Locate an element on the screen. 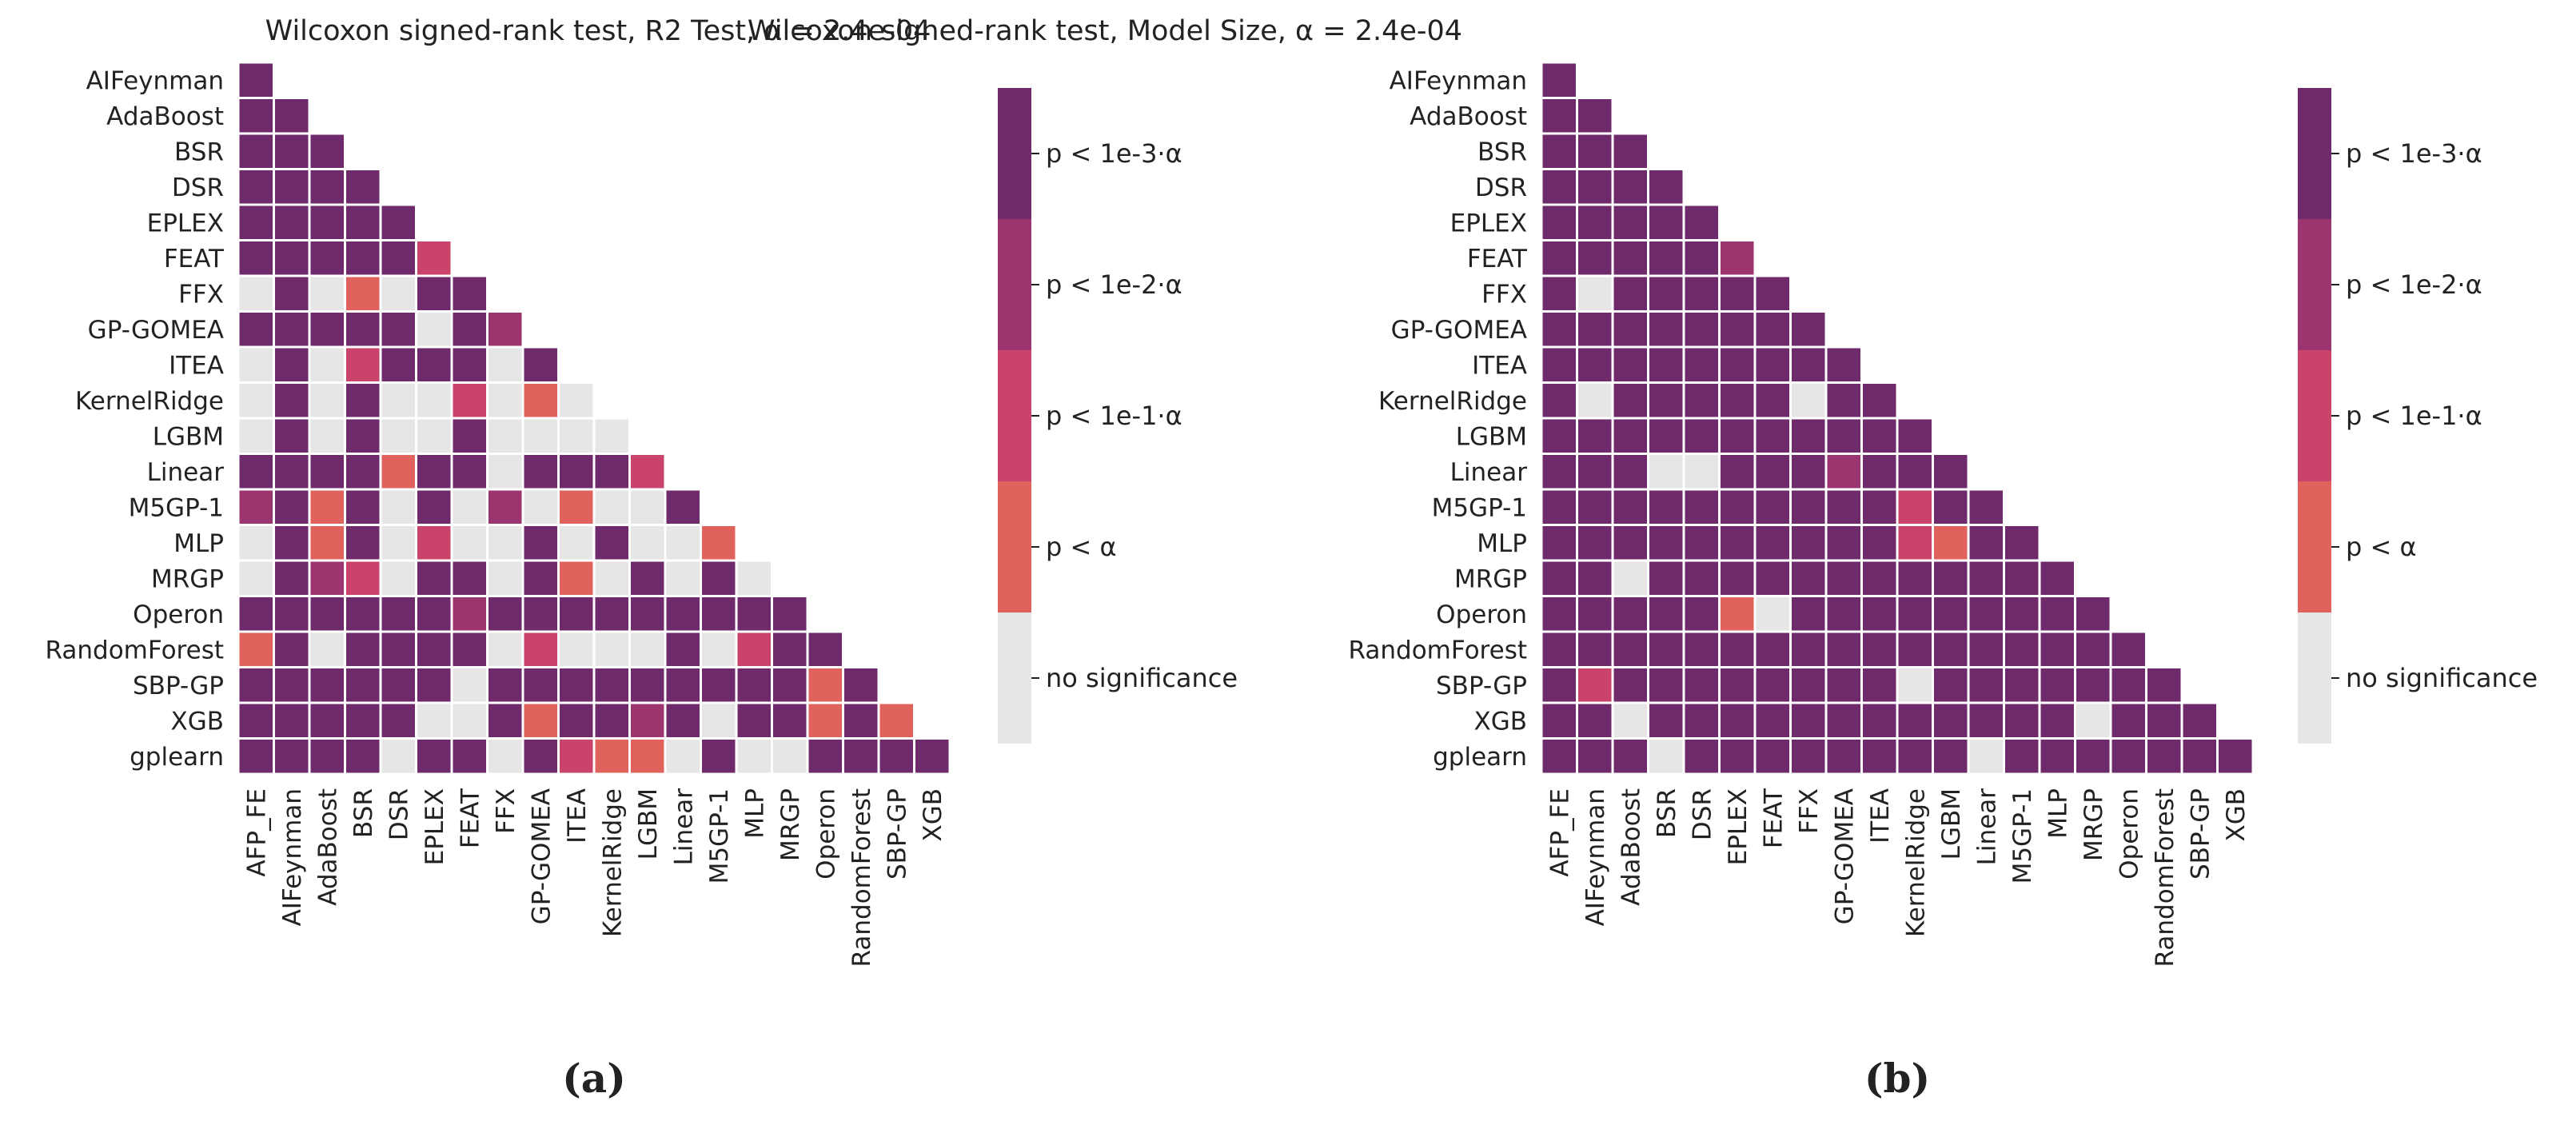  column-tick-label: AFP_FE is located at coordinates (256, 833).